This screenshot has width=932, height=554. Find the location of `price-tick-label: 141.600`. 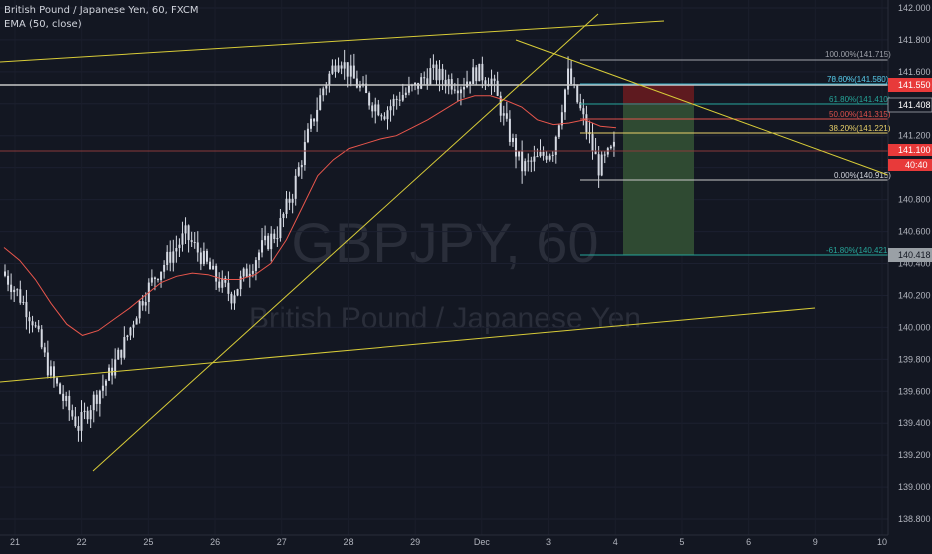

price-tick-label: 141.600 is located at coordinates (914, 72).